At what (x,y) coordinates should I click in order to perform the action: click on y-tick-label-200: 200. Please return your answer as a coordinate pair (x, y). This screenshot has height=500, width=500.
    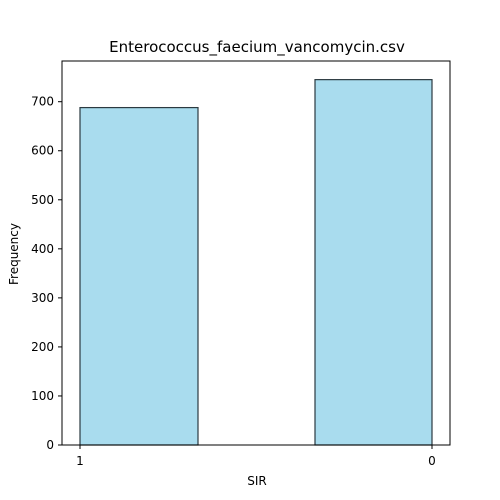
    Looking at the image, I should click on (42, 347).